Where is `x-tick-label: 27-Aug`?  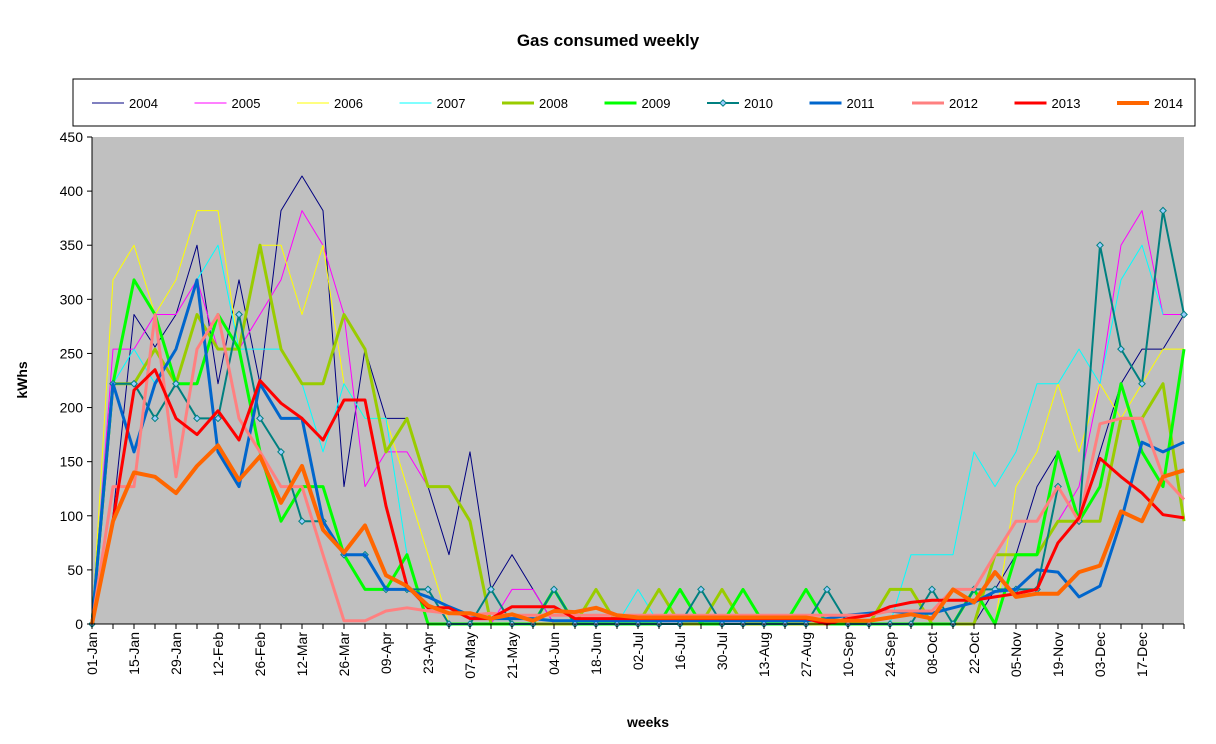
x-tick-label: 27-Aug is located at coordinates (806, 654).